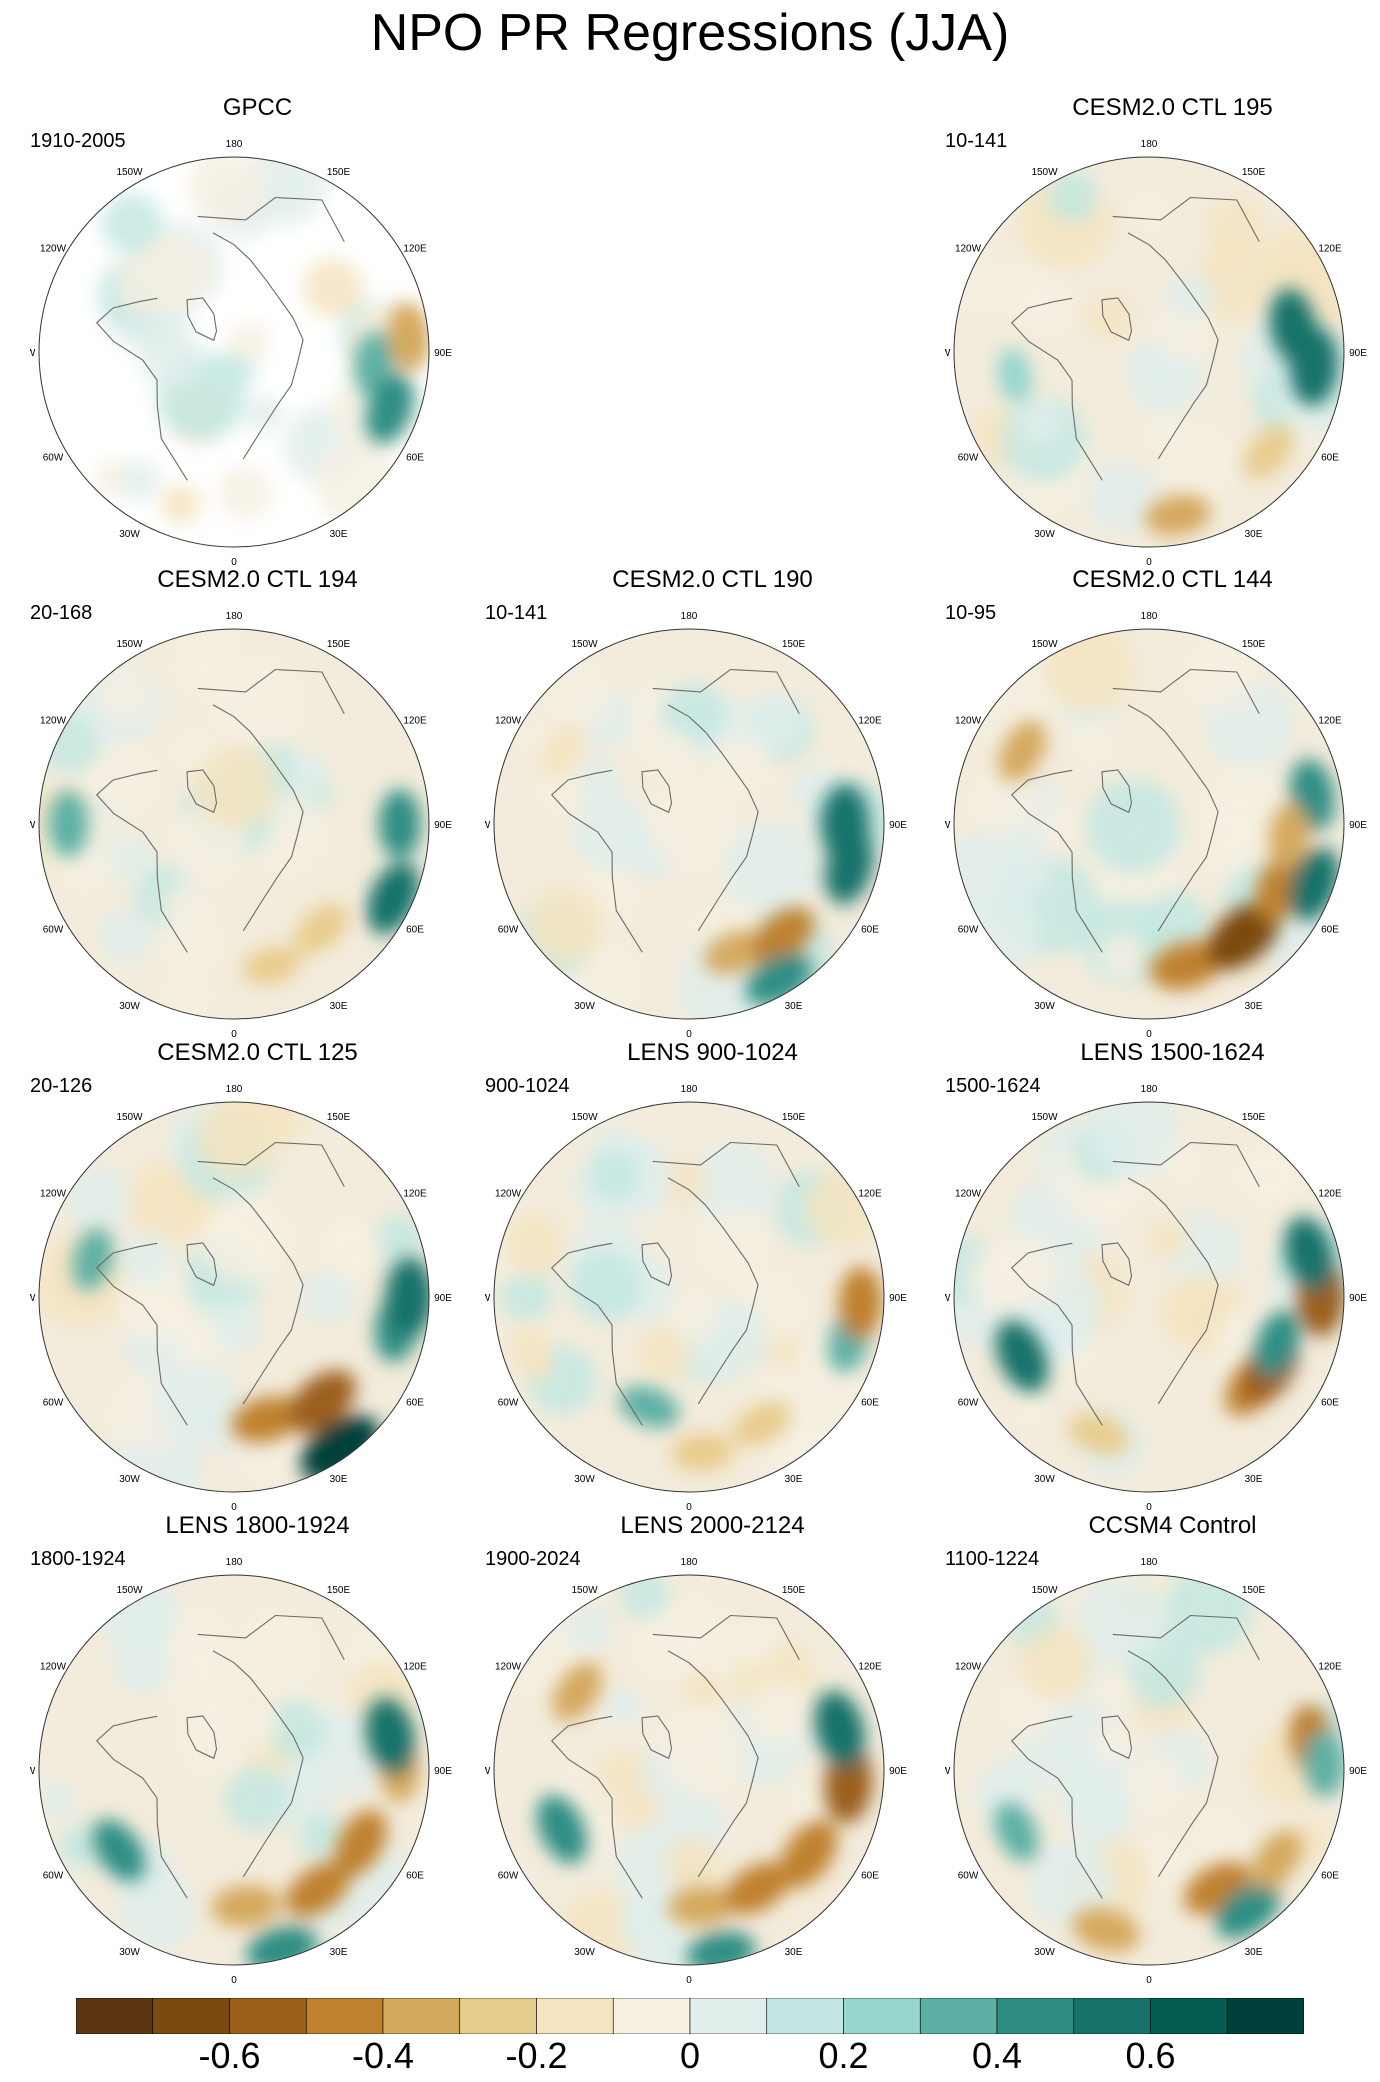  Describe the element at coordinates (712, 1052) in the screenshot. I see `panel-title: LENS 900-1024` at that location.